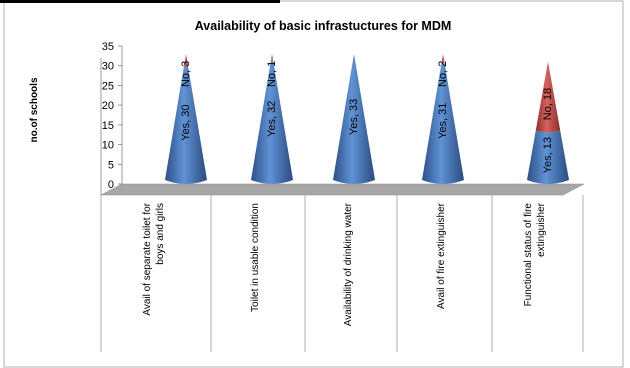 The image size is (630, 368). What do you see at coordinates (34, 109) in the screenshot?
I see `y-axis-label: no.of schools` at bounding box center [34, 109].